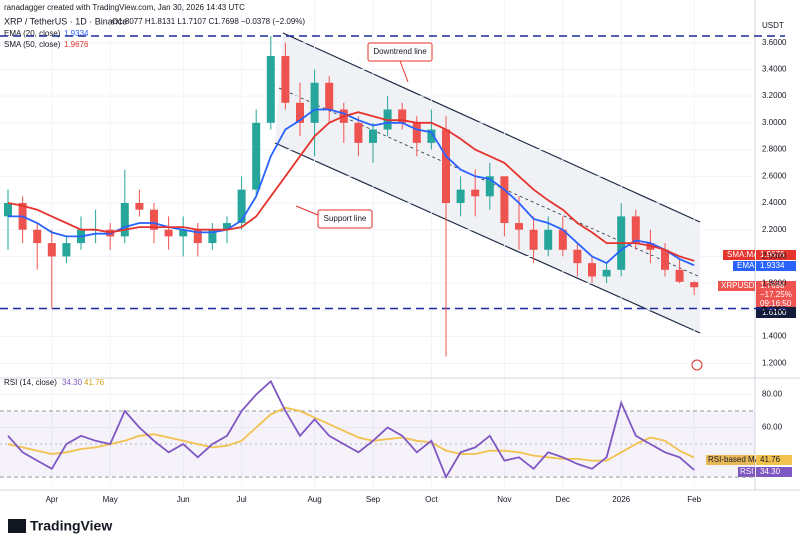  I want to click on rsi-ma-tag-label: RSI-based MA, so click(734, 459).